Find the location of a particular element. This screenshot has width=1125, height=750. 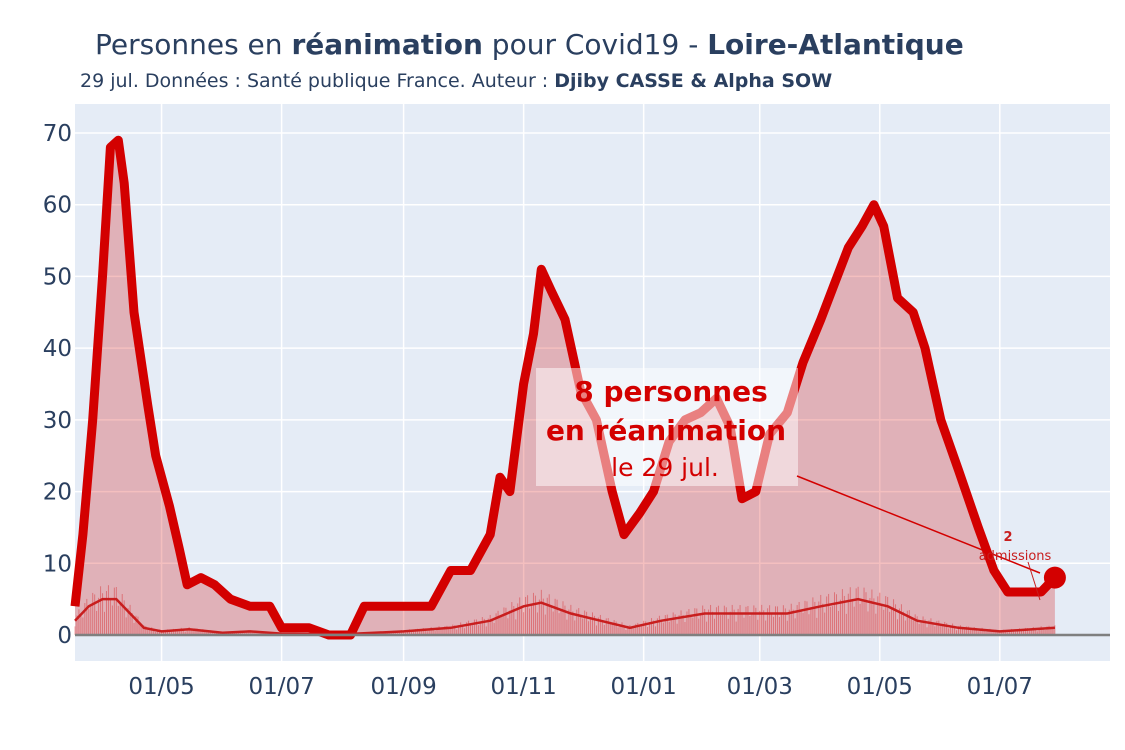

admissions-value: 2 is located at coordinates (1007, 537).